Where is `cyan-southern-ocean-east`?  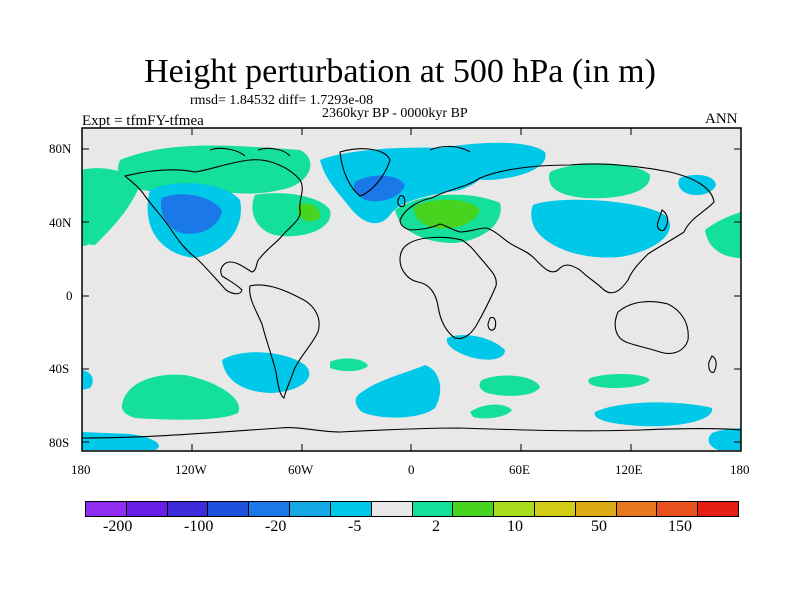 cyan-southern-ocean-east is located at coordinates (653, 414).